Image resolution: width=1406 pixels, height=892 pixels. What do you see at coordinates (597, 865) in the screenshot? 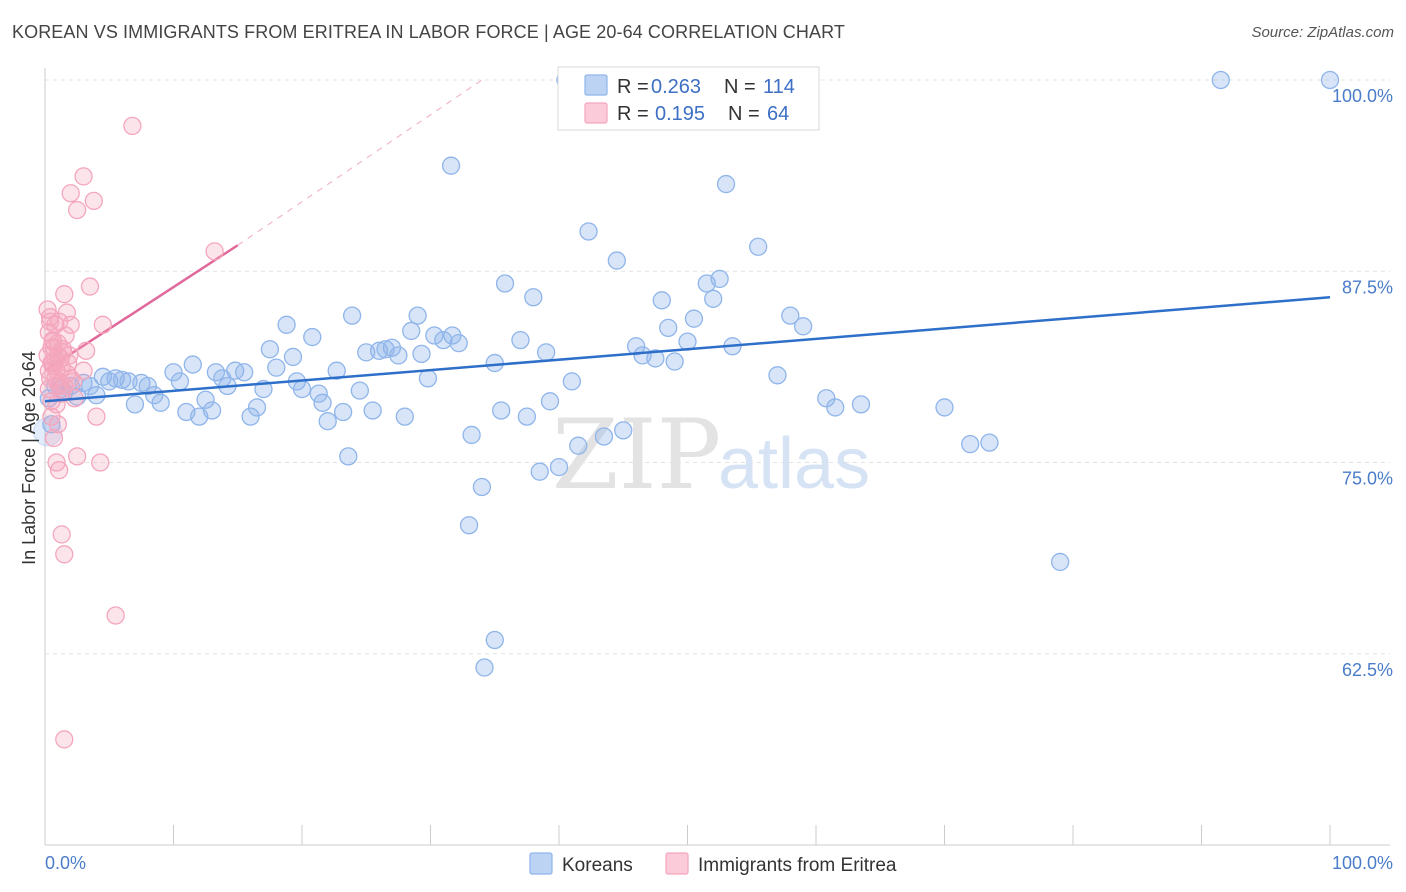
I see `bottom-legend-label-koreans: Koreans` at bounding box center [597, 865].